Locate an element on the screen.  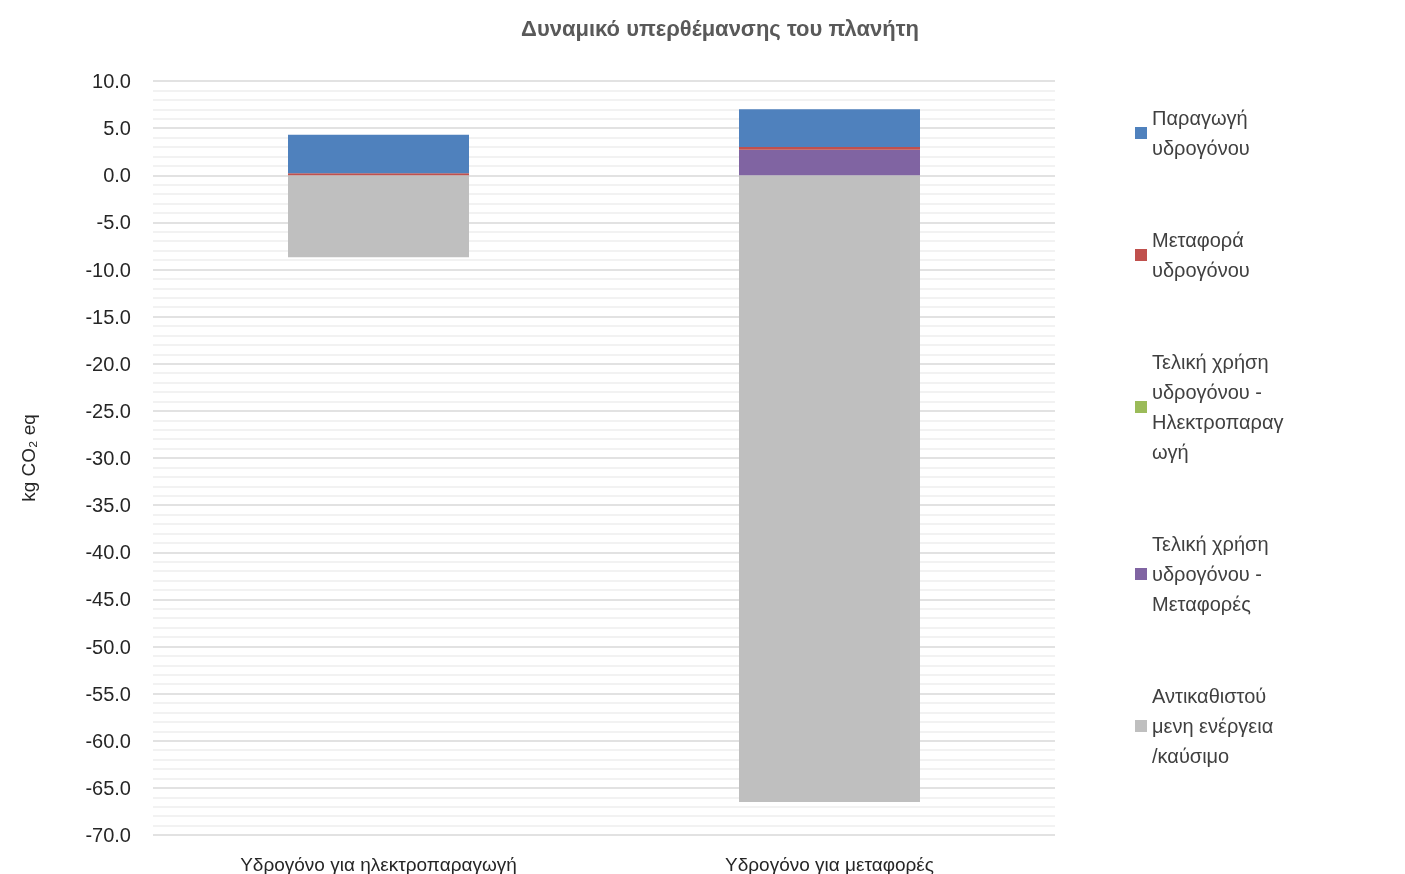
legend-label: Παραγωγή υδρογόνου is located at coordinates (1203, 133).